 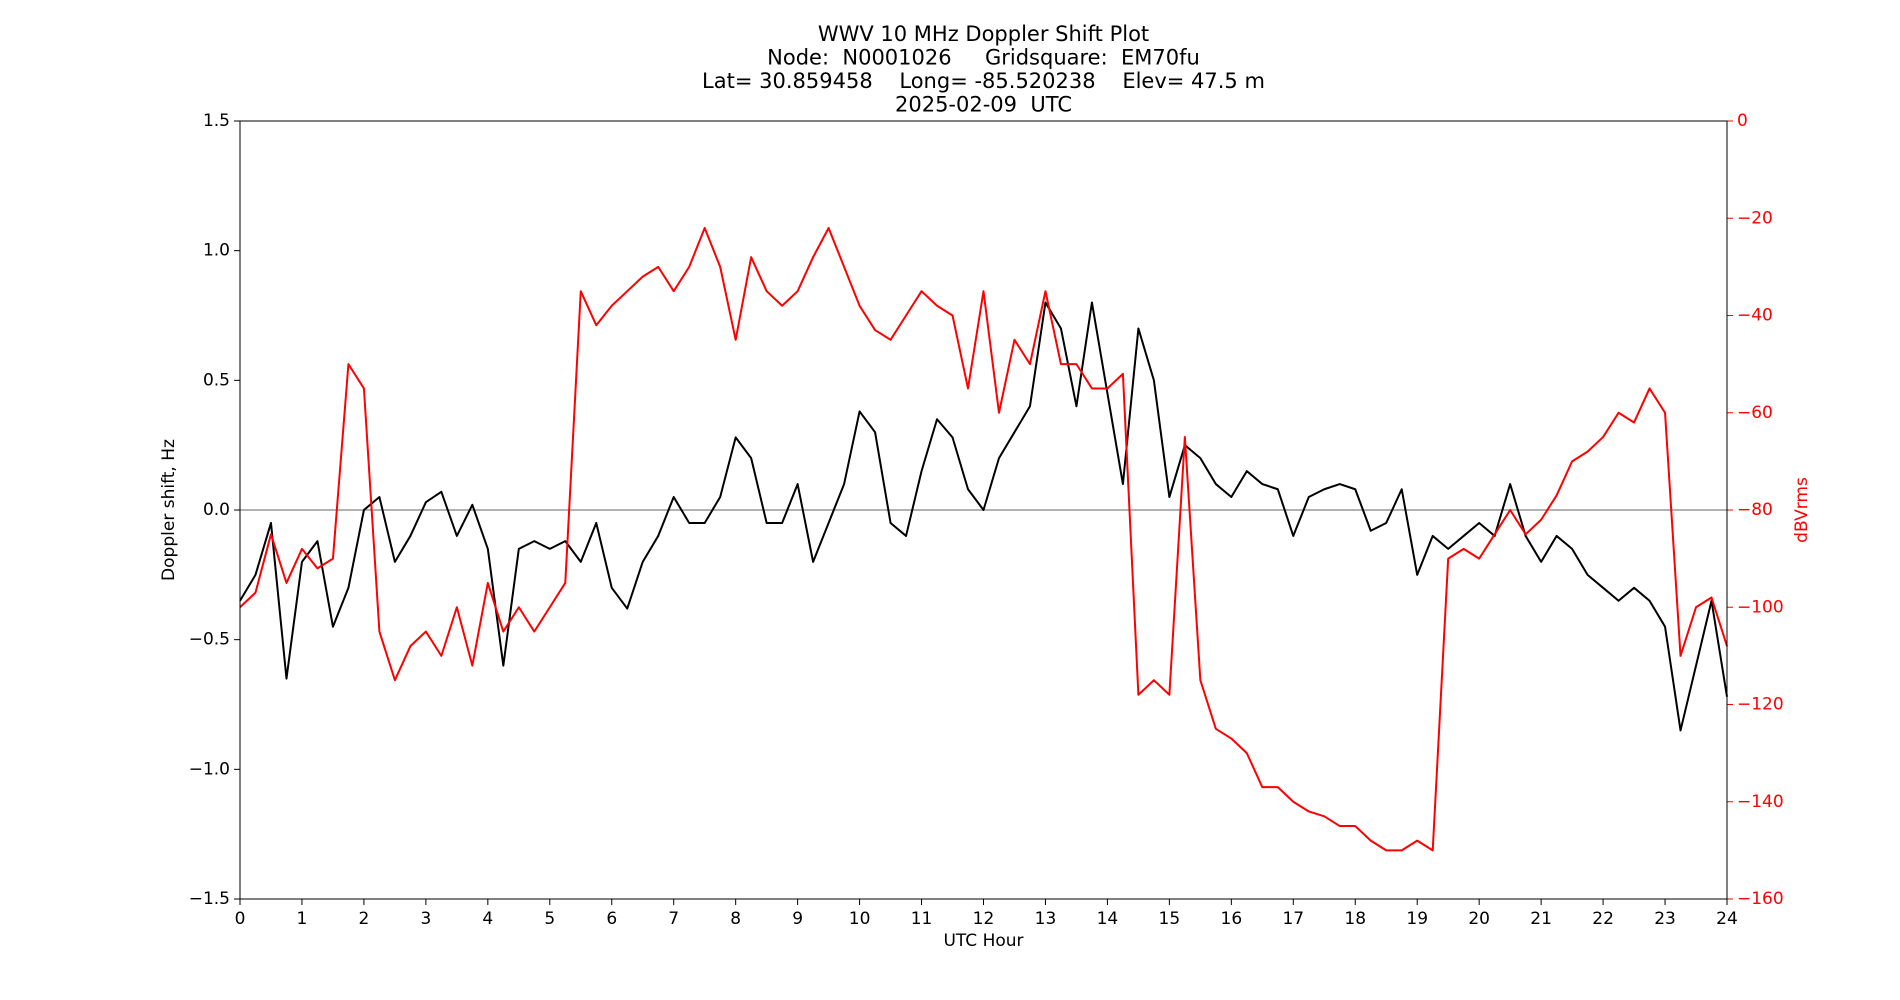 What do you see at coordinates (797, 919) in the screenshot?
I see `x-tick-label: 9` at bounding box center [797, 919].